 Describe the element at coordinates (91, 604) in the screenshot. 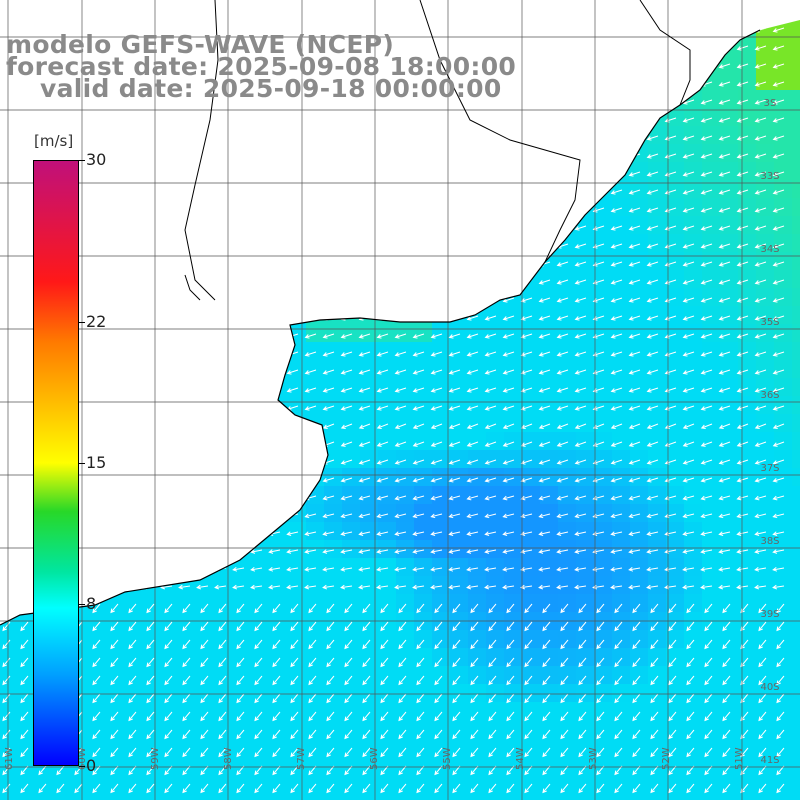

I see `colorbar-tick-label: 8` at that location.